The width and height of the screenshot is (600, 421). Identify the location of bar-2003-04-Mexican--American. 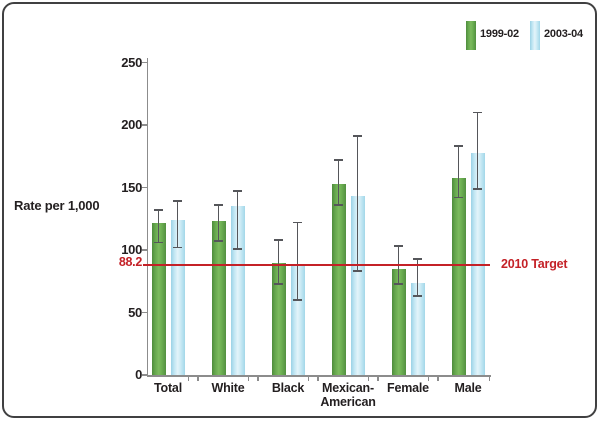
(357, 285).